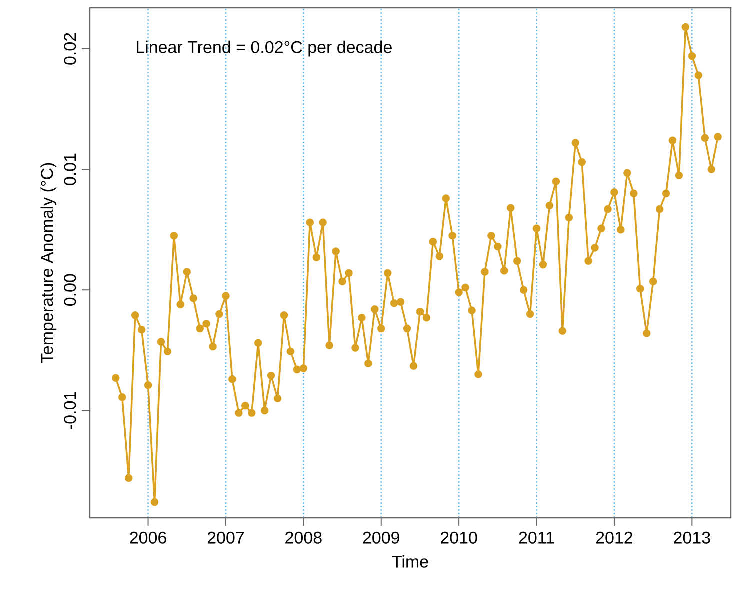  What do you see at coordinates (264, 48) in the screenshot?
I see `annotation: Linear Trend = 0.02°C per decade` at bounding box center [264, 48].